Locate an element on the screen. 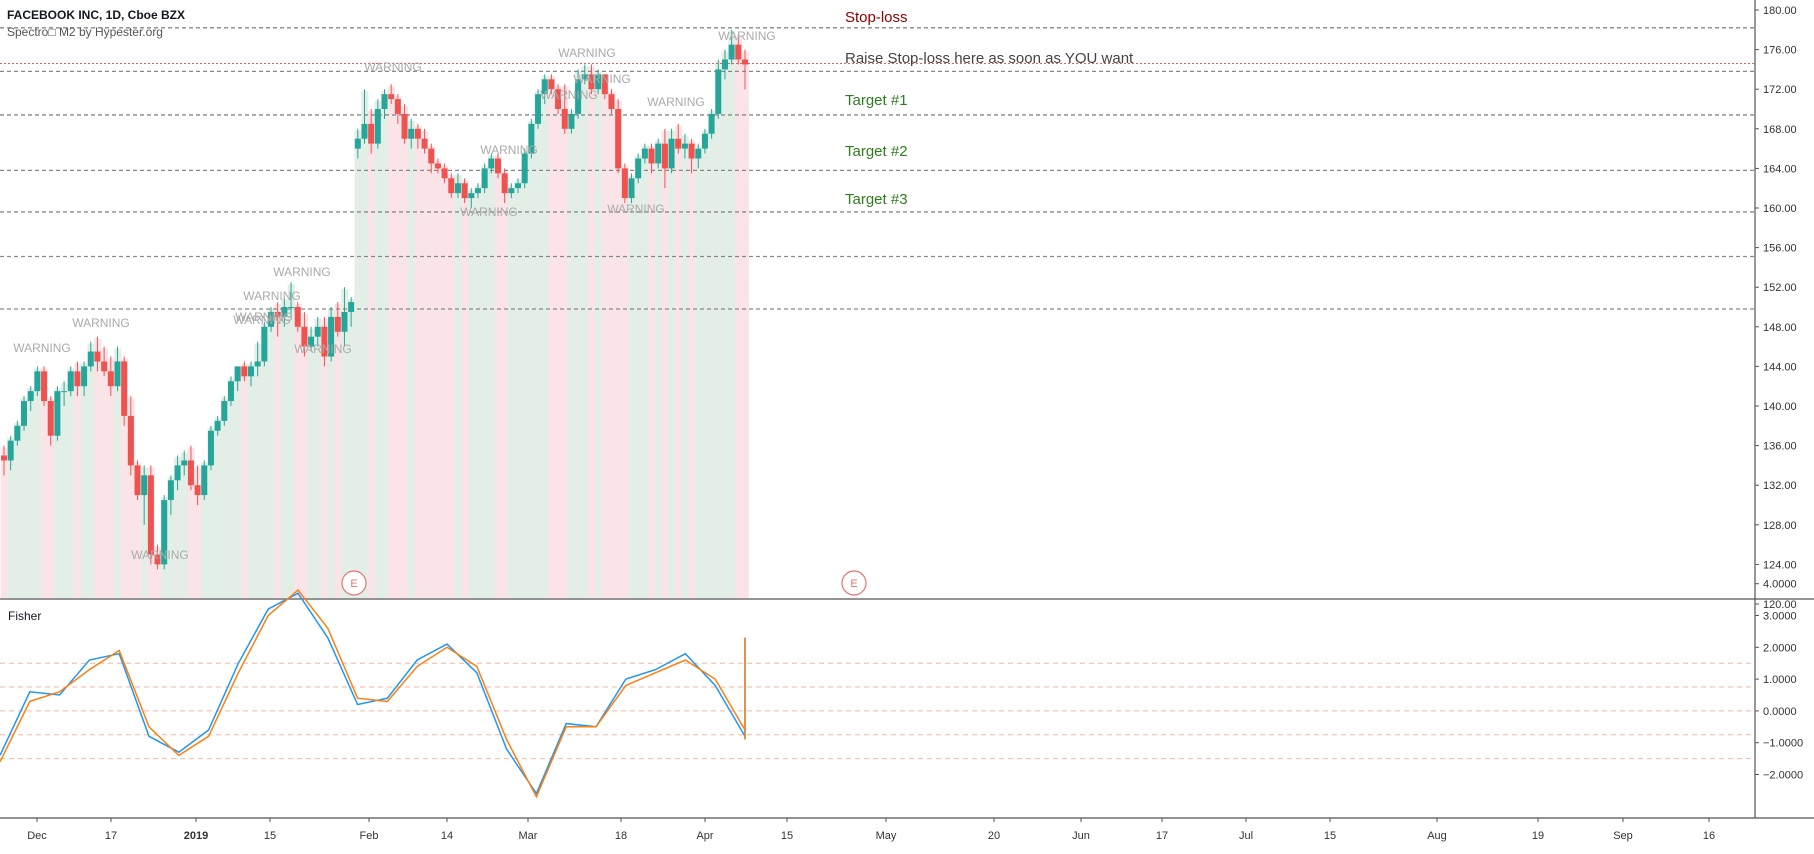 The width and height of the screenshot is (1814, 854). y-tick-label: 156.00 is located at coordinates (1780, 249).